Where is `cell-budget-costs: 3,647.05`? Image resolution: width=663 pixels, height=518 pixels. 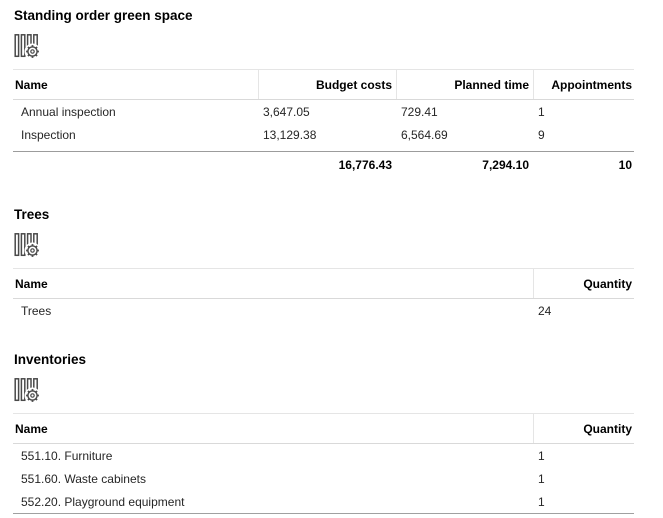 cell-budget-costs: 3,647.05 is located at coordinates (286, 111).